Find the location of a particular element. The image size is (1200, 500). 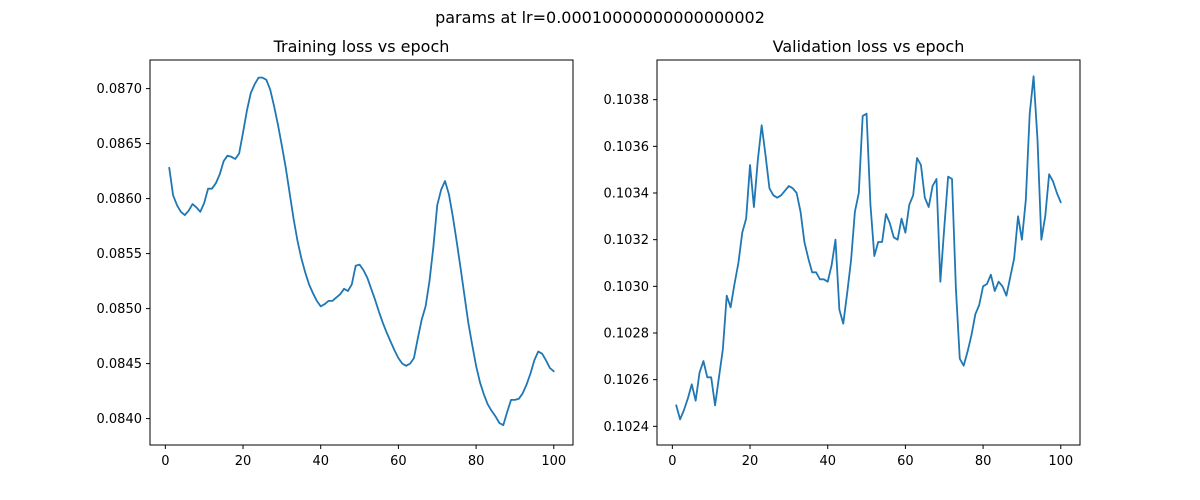

training-loss-x-tick-label: 100 is located at coordinates (553, 461).